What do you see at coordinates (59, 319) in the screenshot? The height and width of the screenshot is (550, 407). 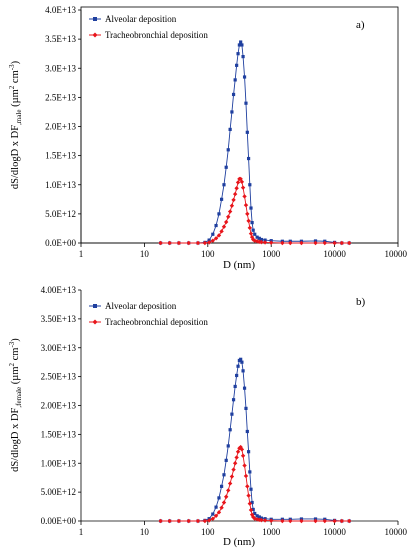 I see `y-tick-label: 3.50E+13` at bounding box center [59, 319].